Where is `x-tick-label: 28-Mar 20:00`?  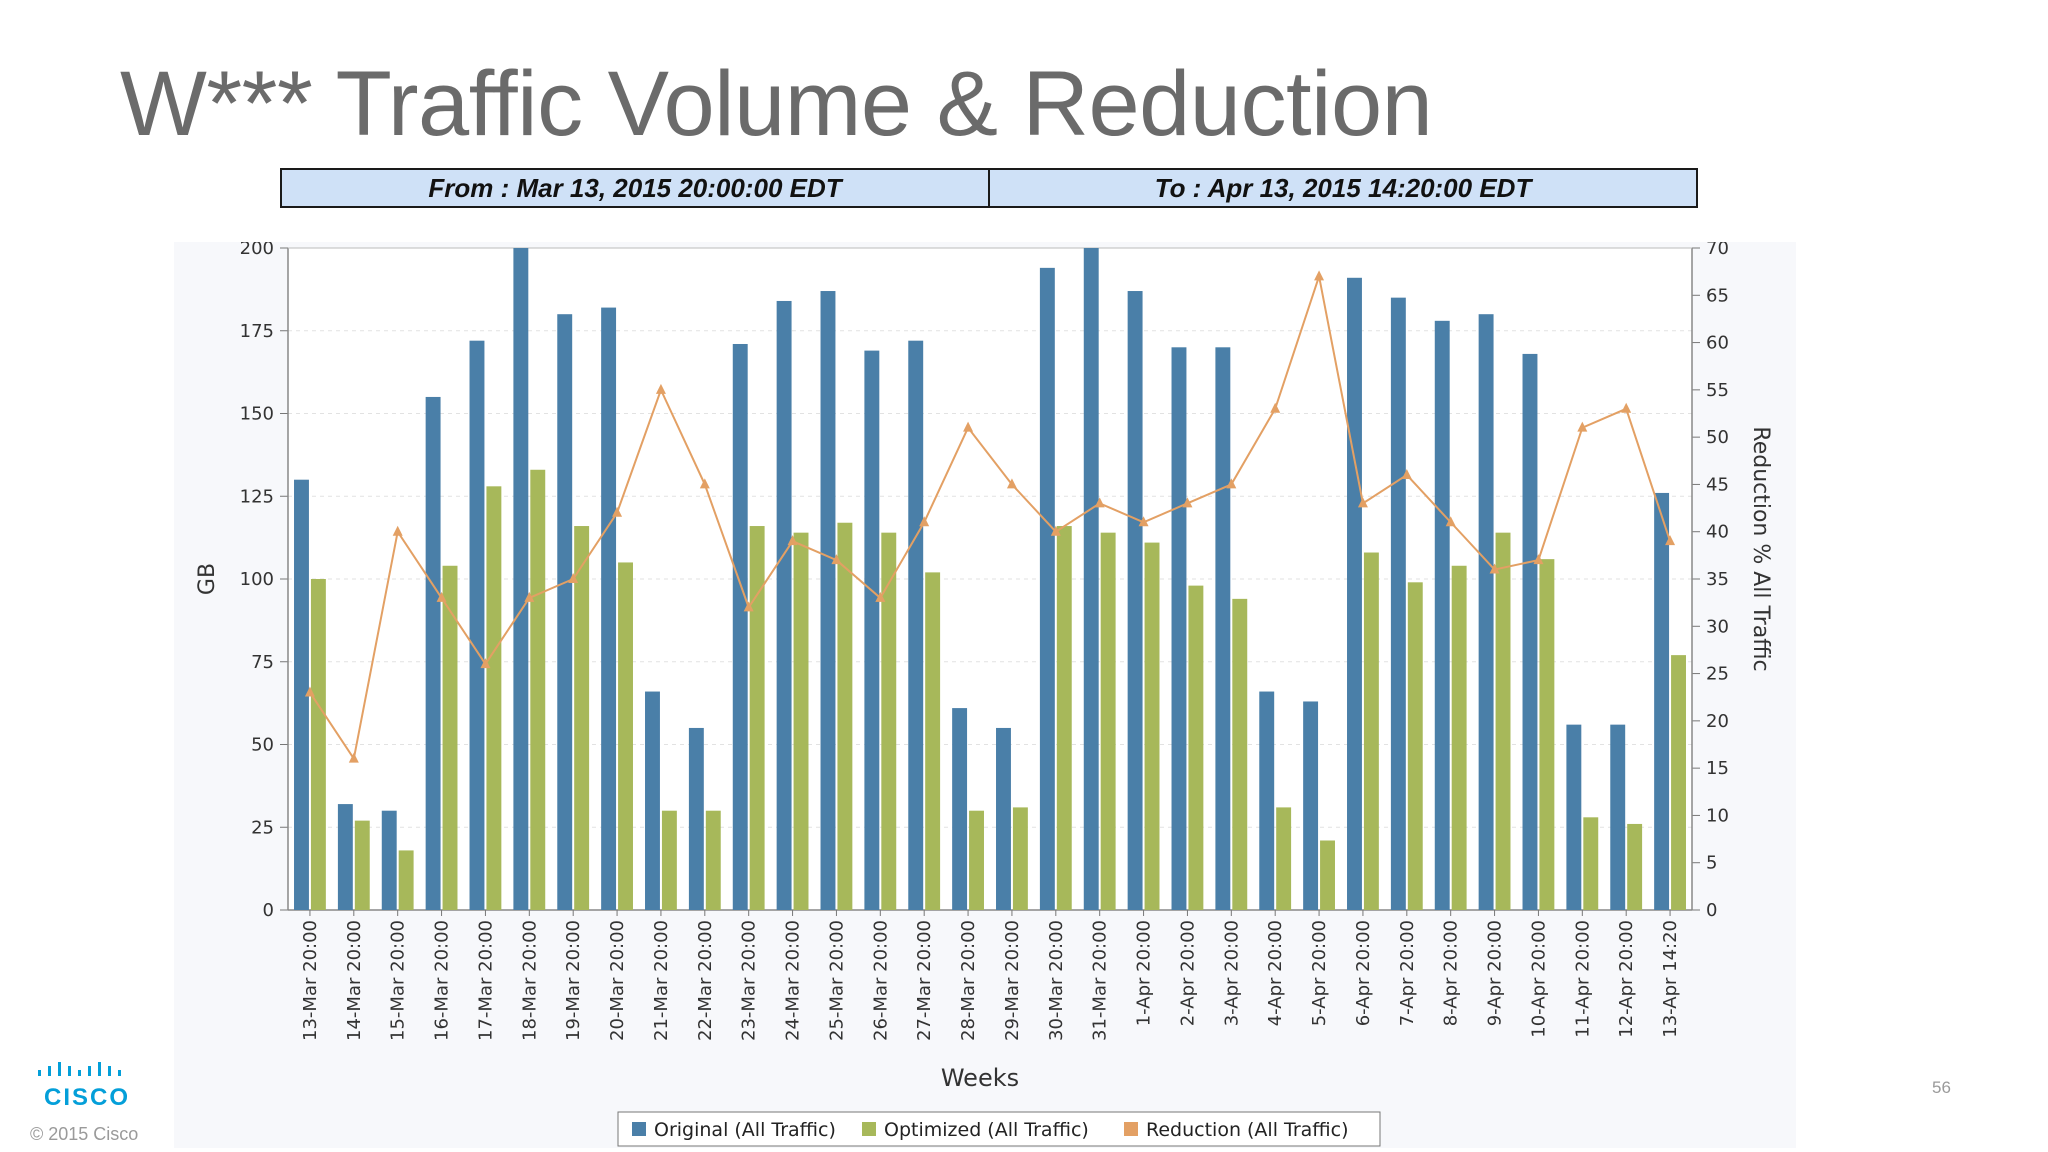
x-tick-label: 28-Mar 20:00 is located at coordinates (968, 980).